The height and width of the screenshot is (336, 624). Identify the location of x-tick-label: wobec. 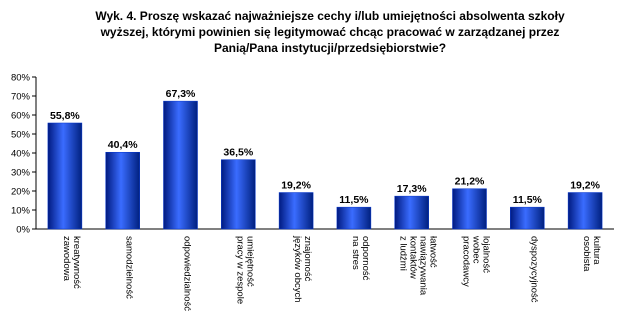
(476, 249).